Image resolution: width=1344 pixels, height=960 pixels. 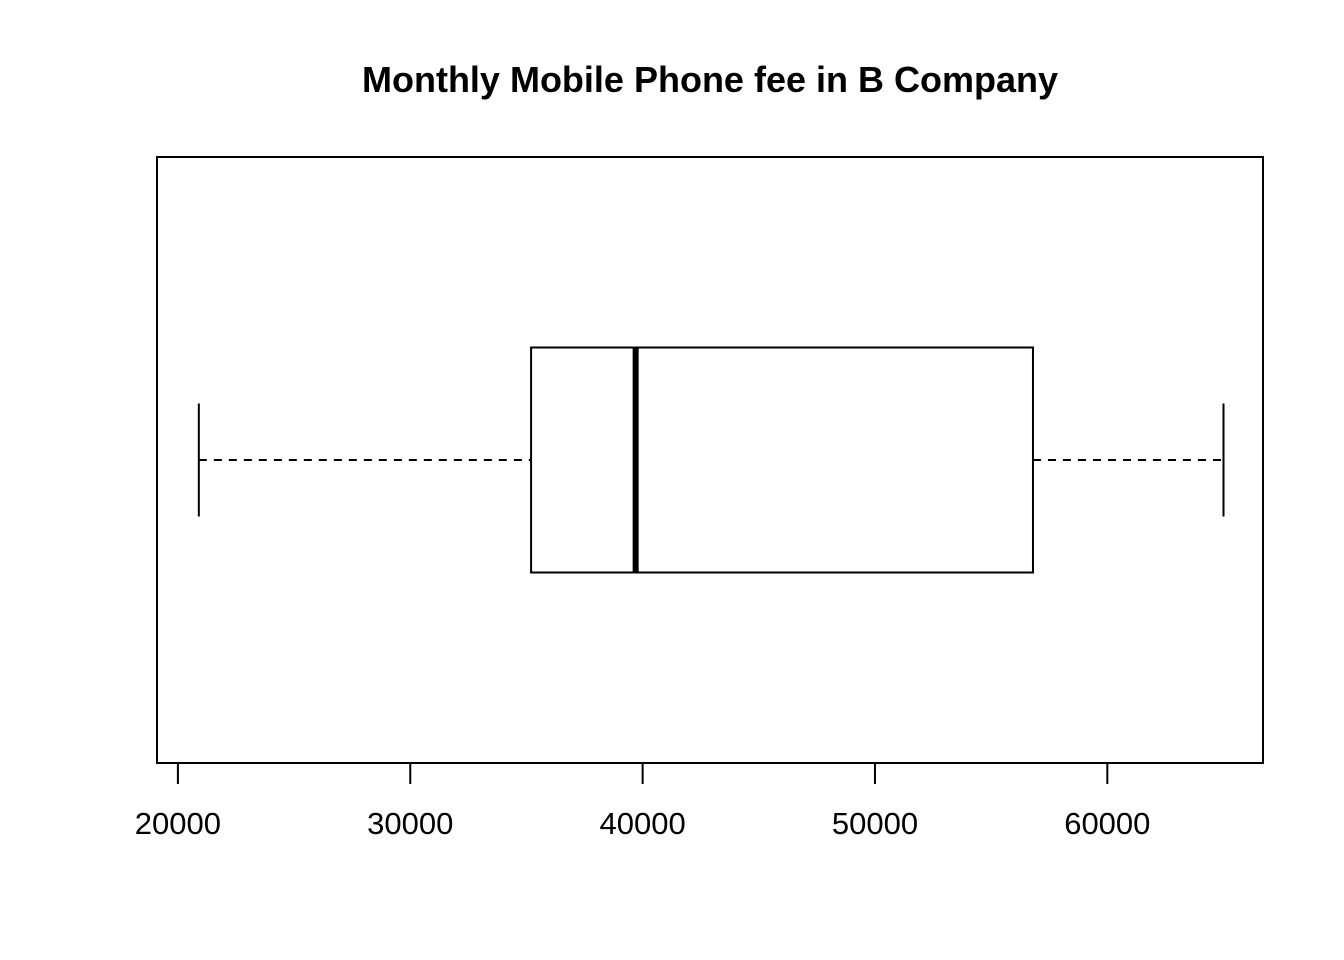 I want to click on x-axis: 20000 30000 40000 50000 60000, so click(x=642, y=801).